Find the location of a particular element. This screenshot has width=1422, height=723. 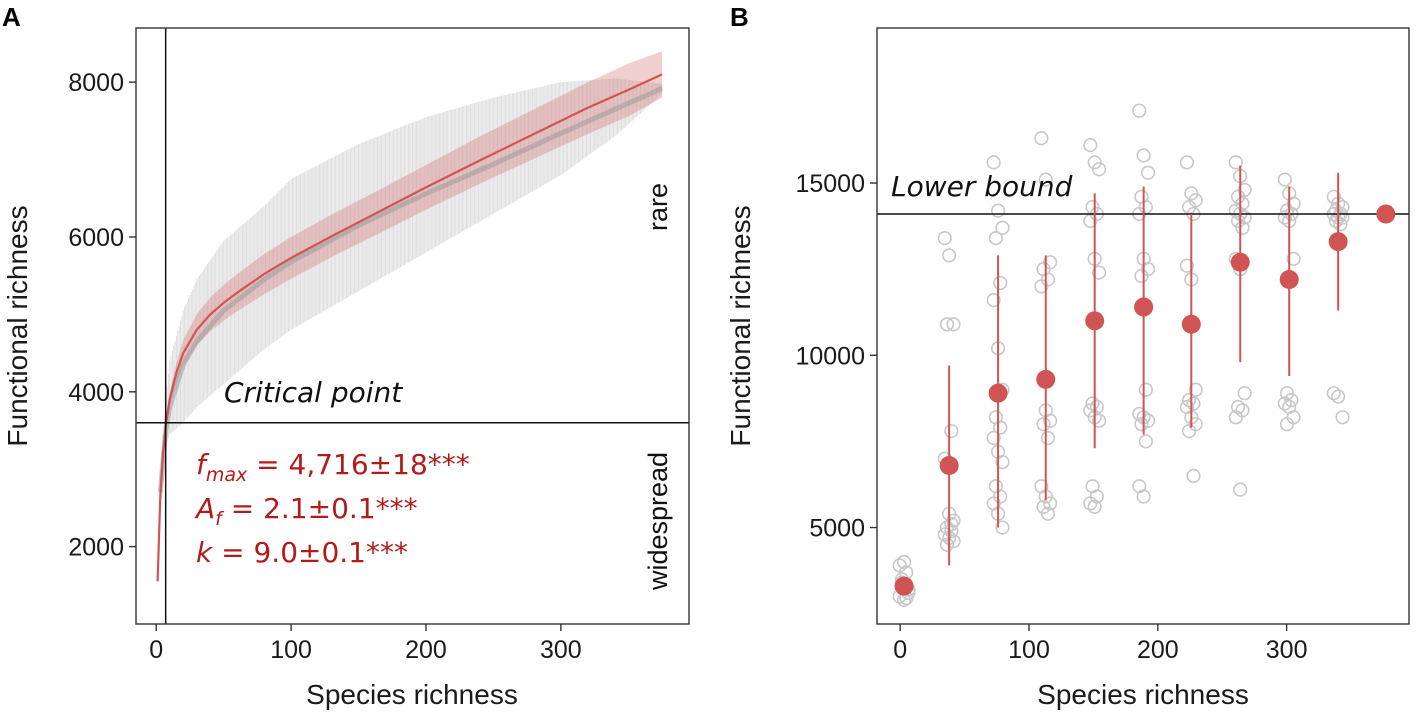

panel-a-y-tick-label: 2000 is located at coordinates (96, 548).